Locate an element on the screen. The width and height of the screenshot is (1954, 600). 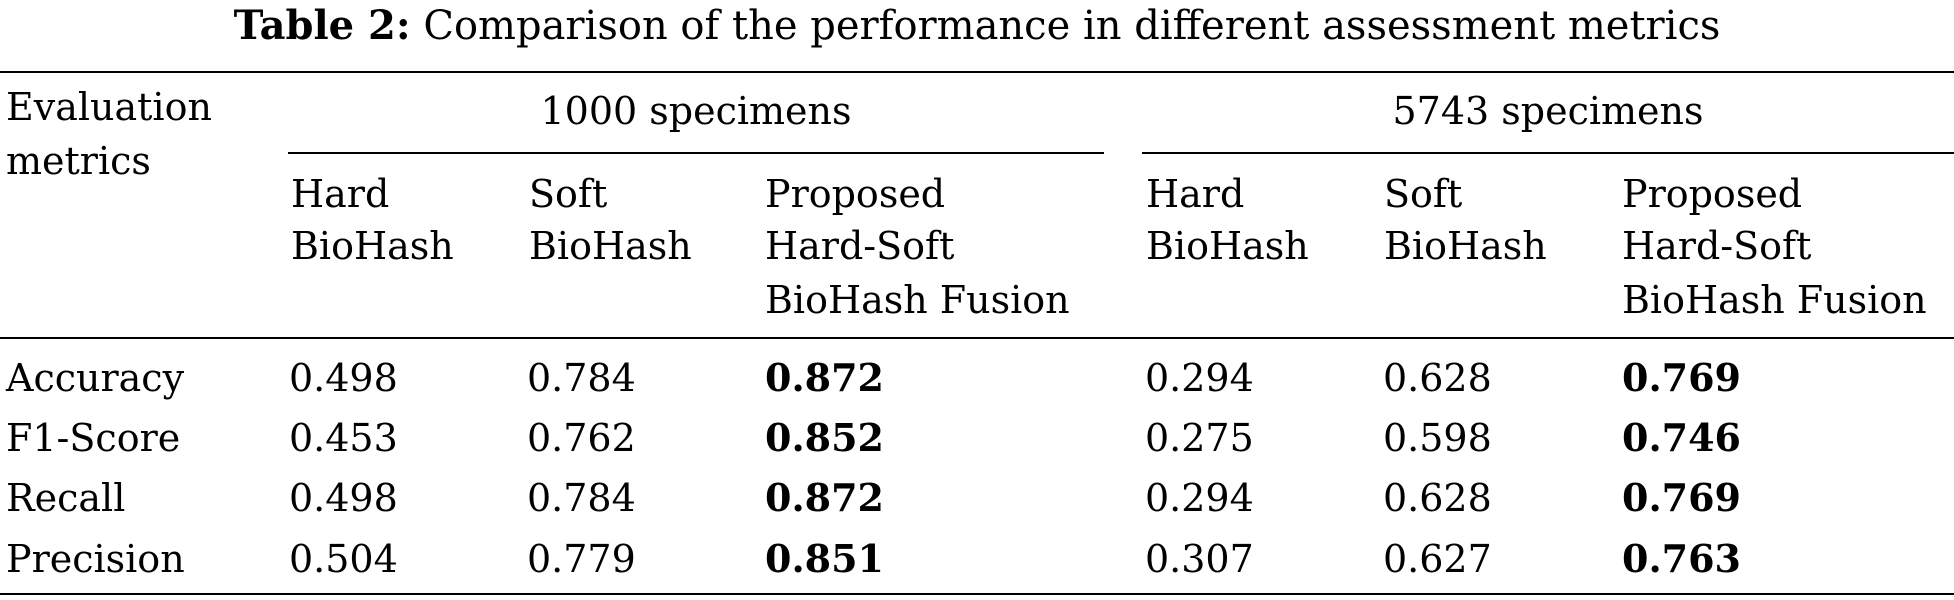
row-recall-proposed-5743: 0.769 is located at coordinates (1681, 497).